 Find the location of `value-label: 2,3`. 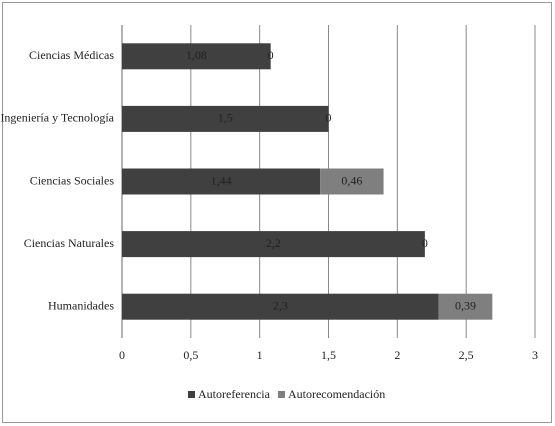

value-label: 2,3 is located at coordinates (280, 305).